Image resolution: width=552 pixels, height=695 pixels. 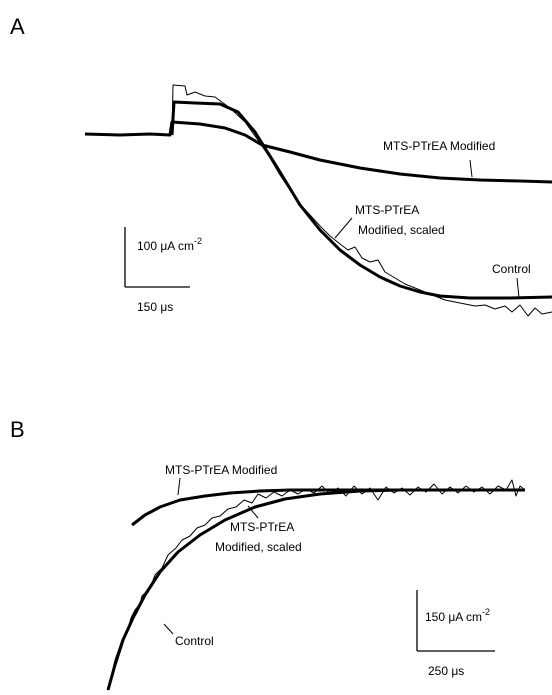 I want to click on scale-label: 150 μs, so click(x=155, y=307).